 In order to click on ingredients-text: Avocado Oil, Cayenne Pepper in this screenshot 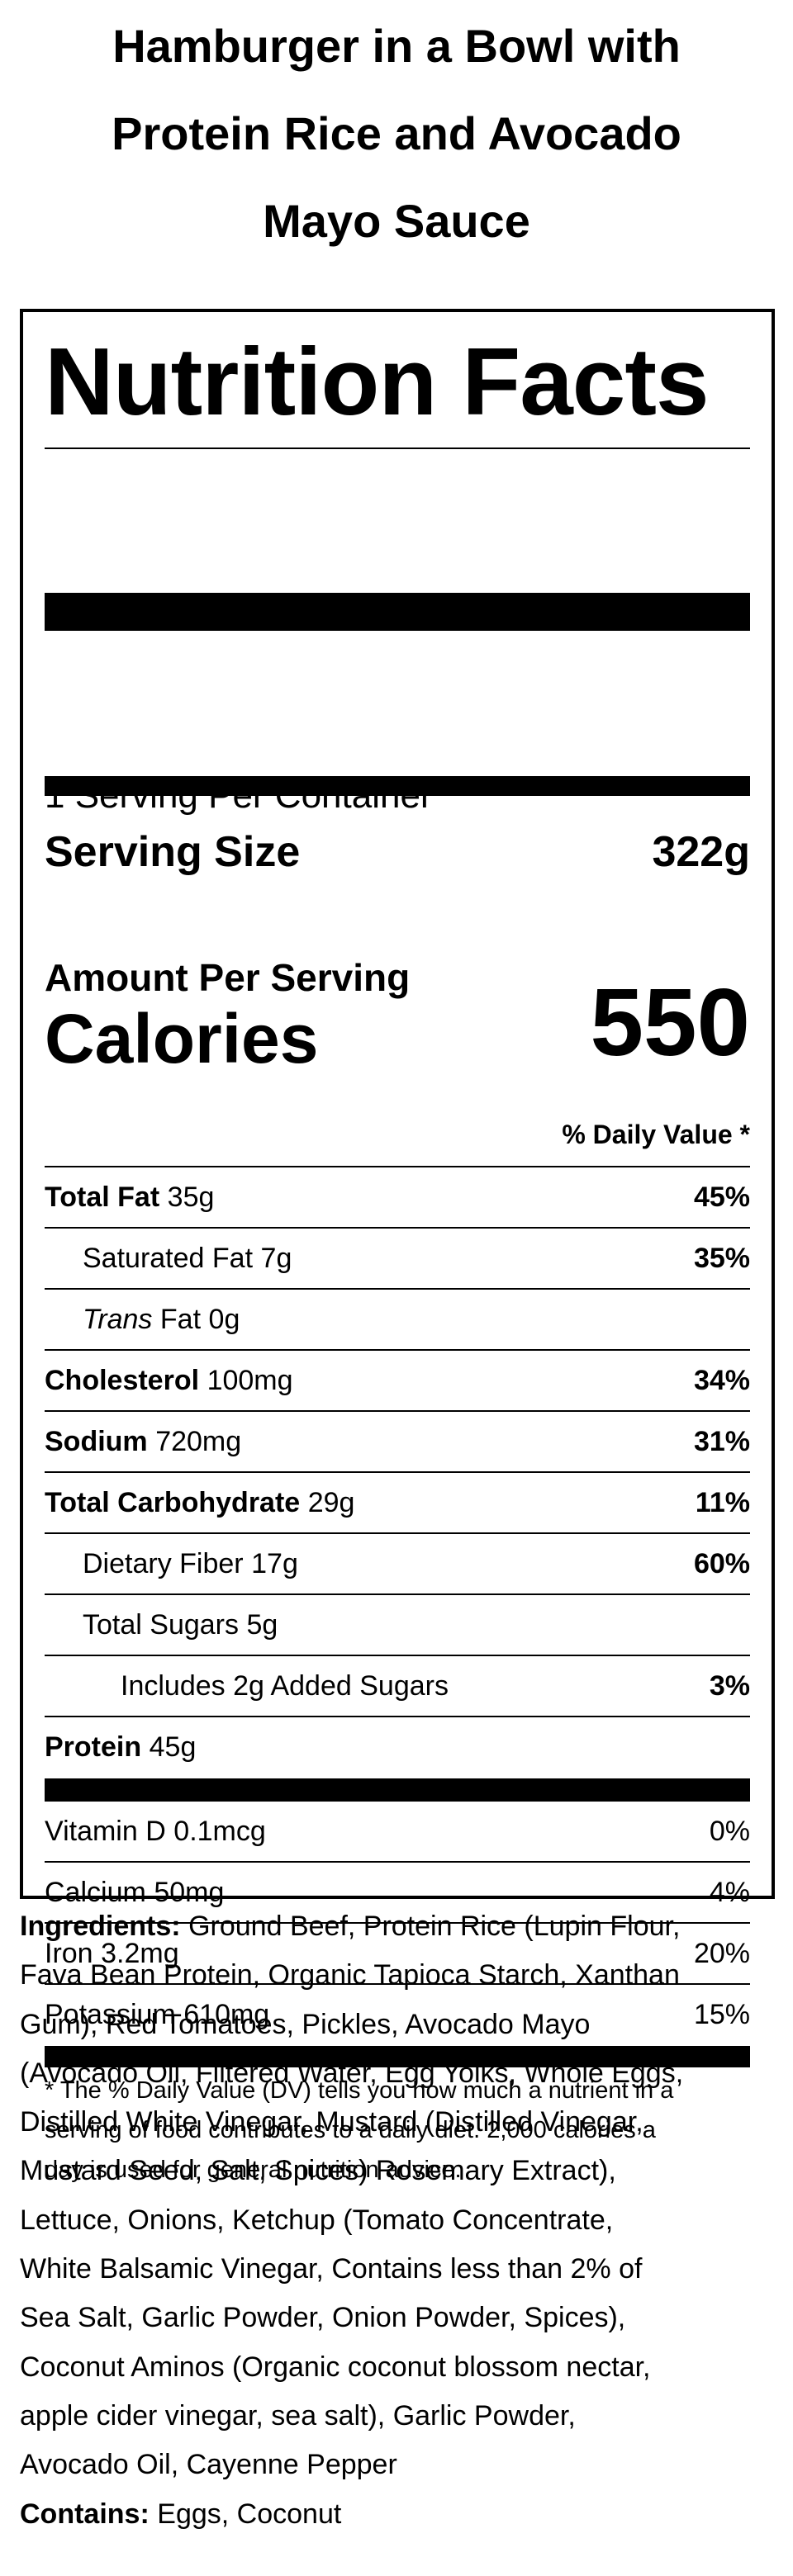, I will do `click(208, 2465)`.